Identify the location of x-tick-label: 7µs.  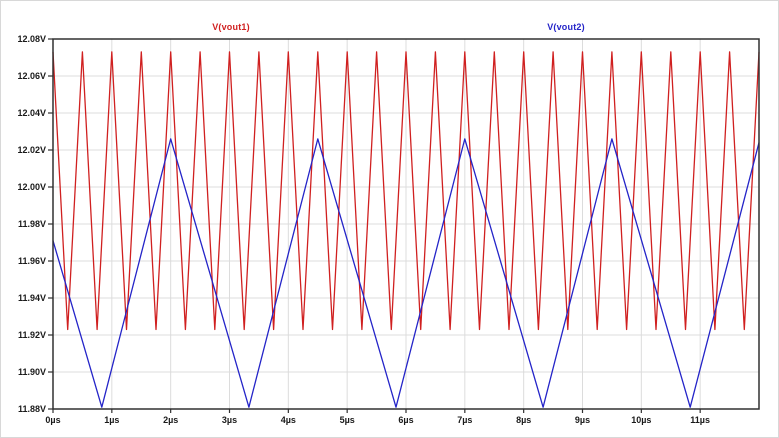
(464, 420).